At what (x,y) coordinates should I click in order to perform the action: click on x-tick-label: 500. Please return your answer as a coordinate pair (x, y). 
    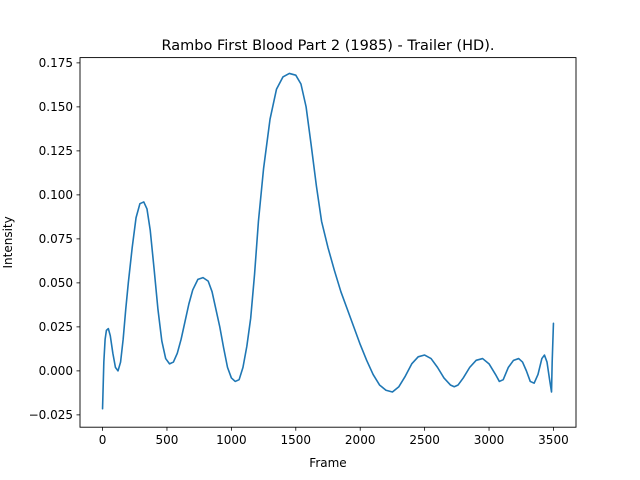
    Looking at the image, I should click on (167, 440).